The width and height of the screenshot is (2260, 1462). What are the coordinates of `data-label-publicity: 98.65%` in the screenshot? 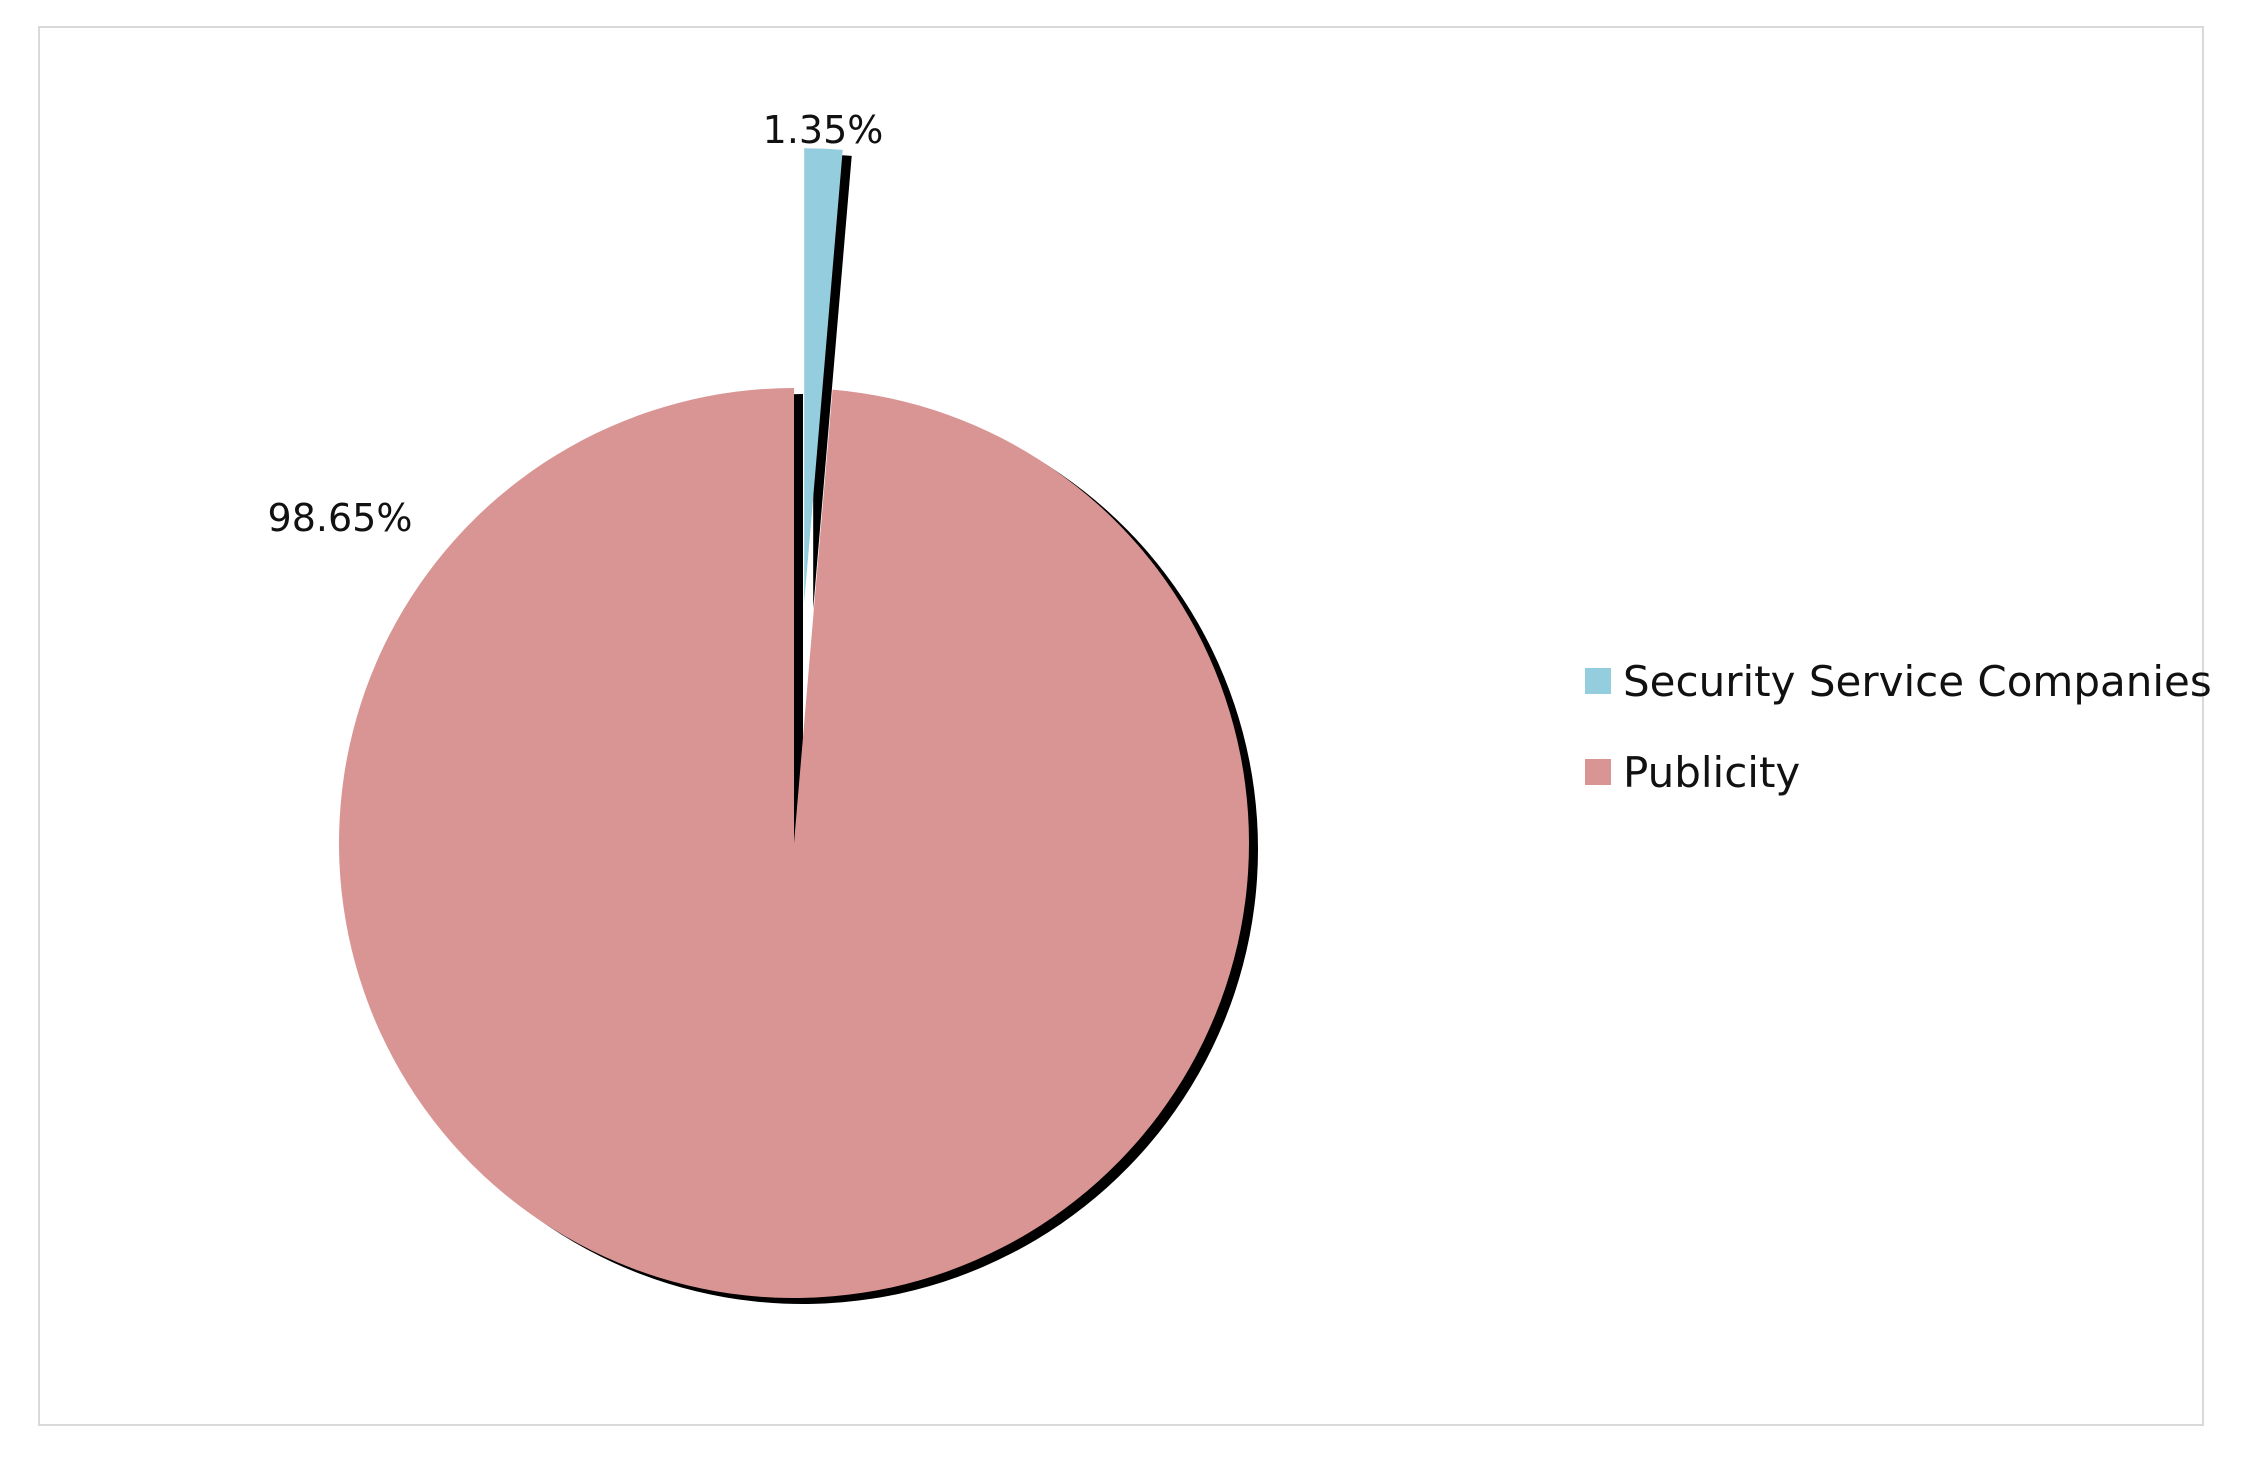 It's located at (340, 518).